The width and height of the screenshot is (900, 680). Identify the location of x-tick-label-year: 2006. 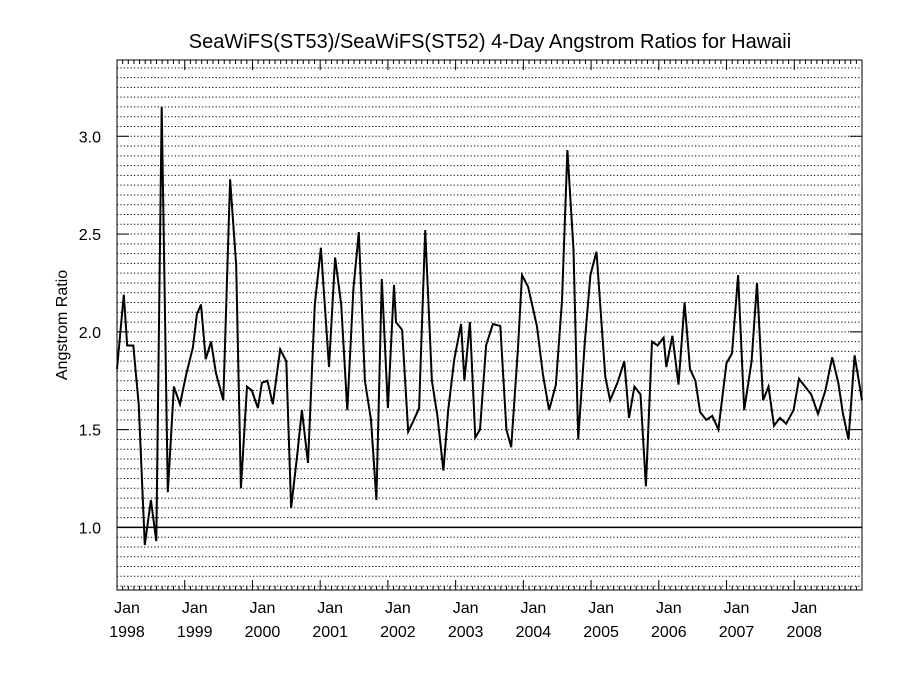
(669, 632).